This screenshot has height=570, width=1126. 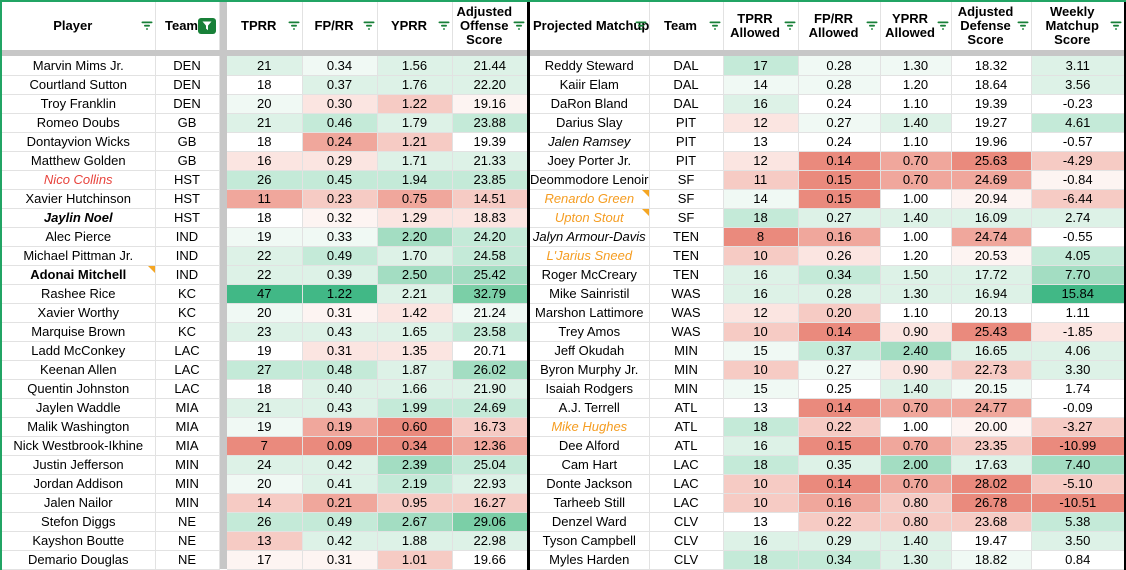 What do you see at coordinates (590, 66) in the screenshot?
I see `matchup-player-cell: Reddy Steward` at bounding box center [590, 66].